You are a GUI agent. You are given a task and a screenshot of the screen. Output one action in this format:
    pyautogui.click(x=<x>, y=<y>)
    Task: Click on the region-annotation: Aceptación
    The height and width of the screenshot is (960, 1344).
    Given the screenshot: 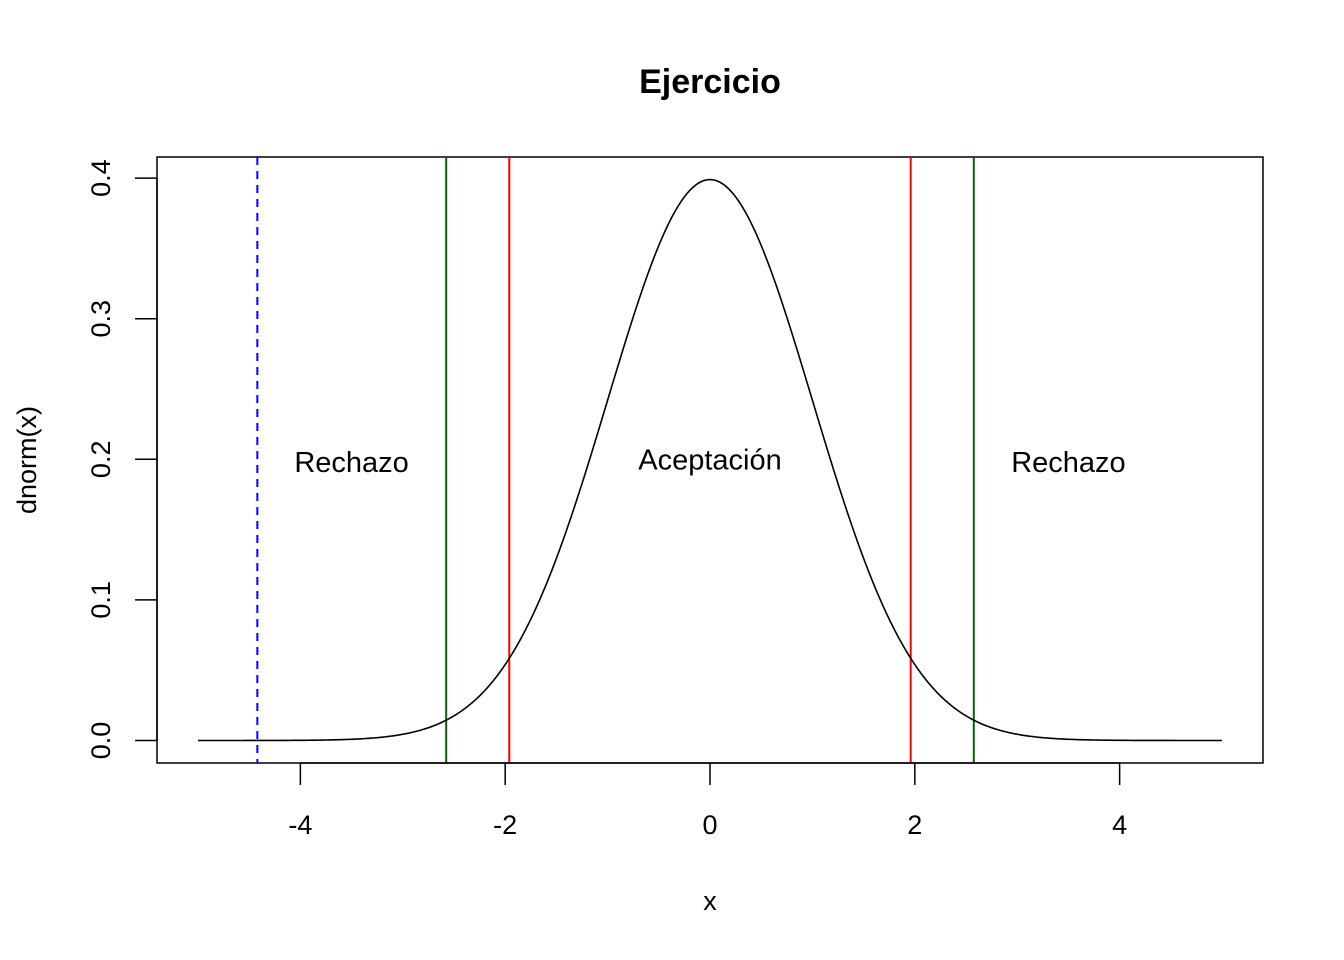 What is the action you would take?
    pyautogui.click(x=710, y=460)
    